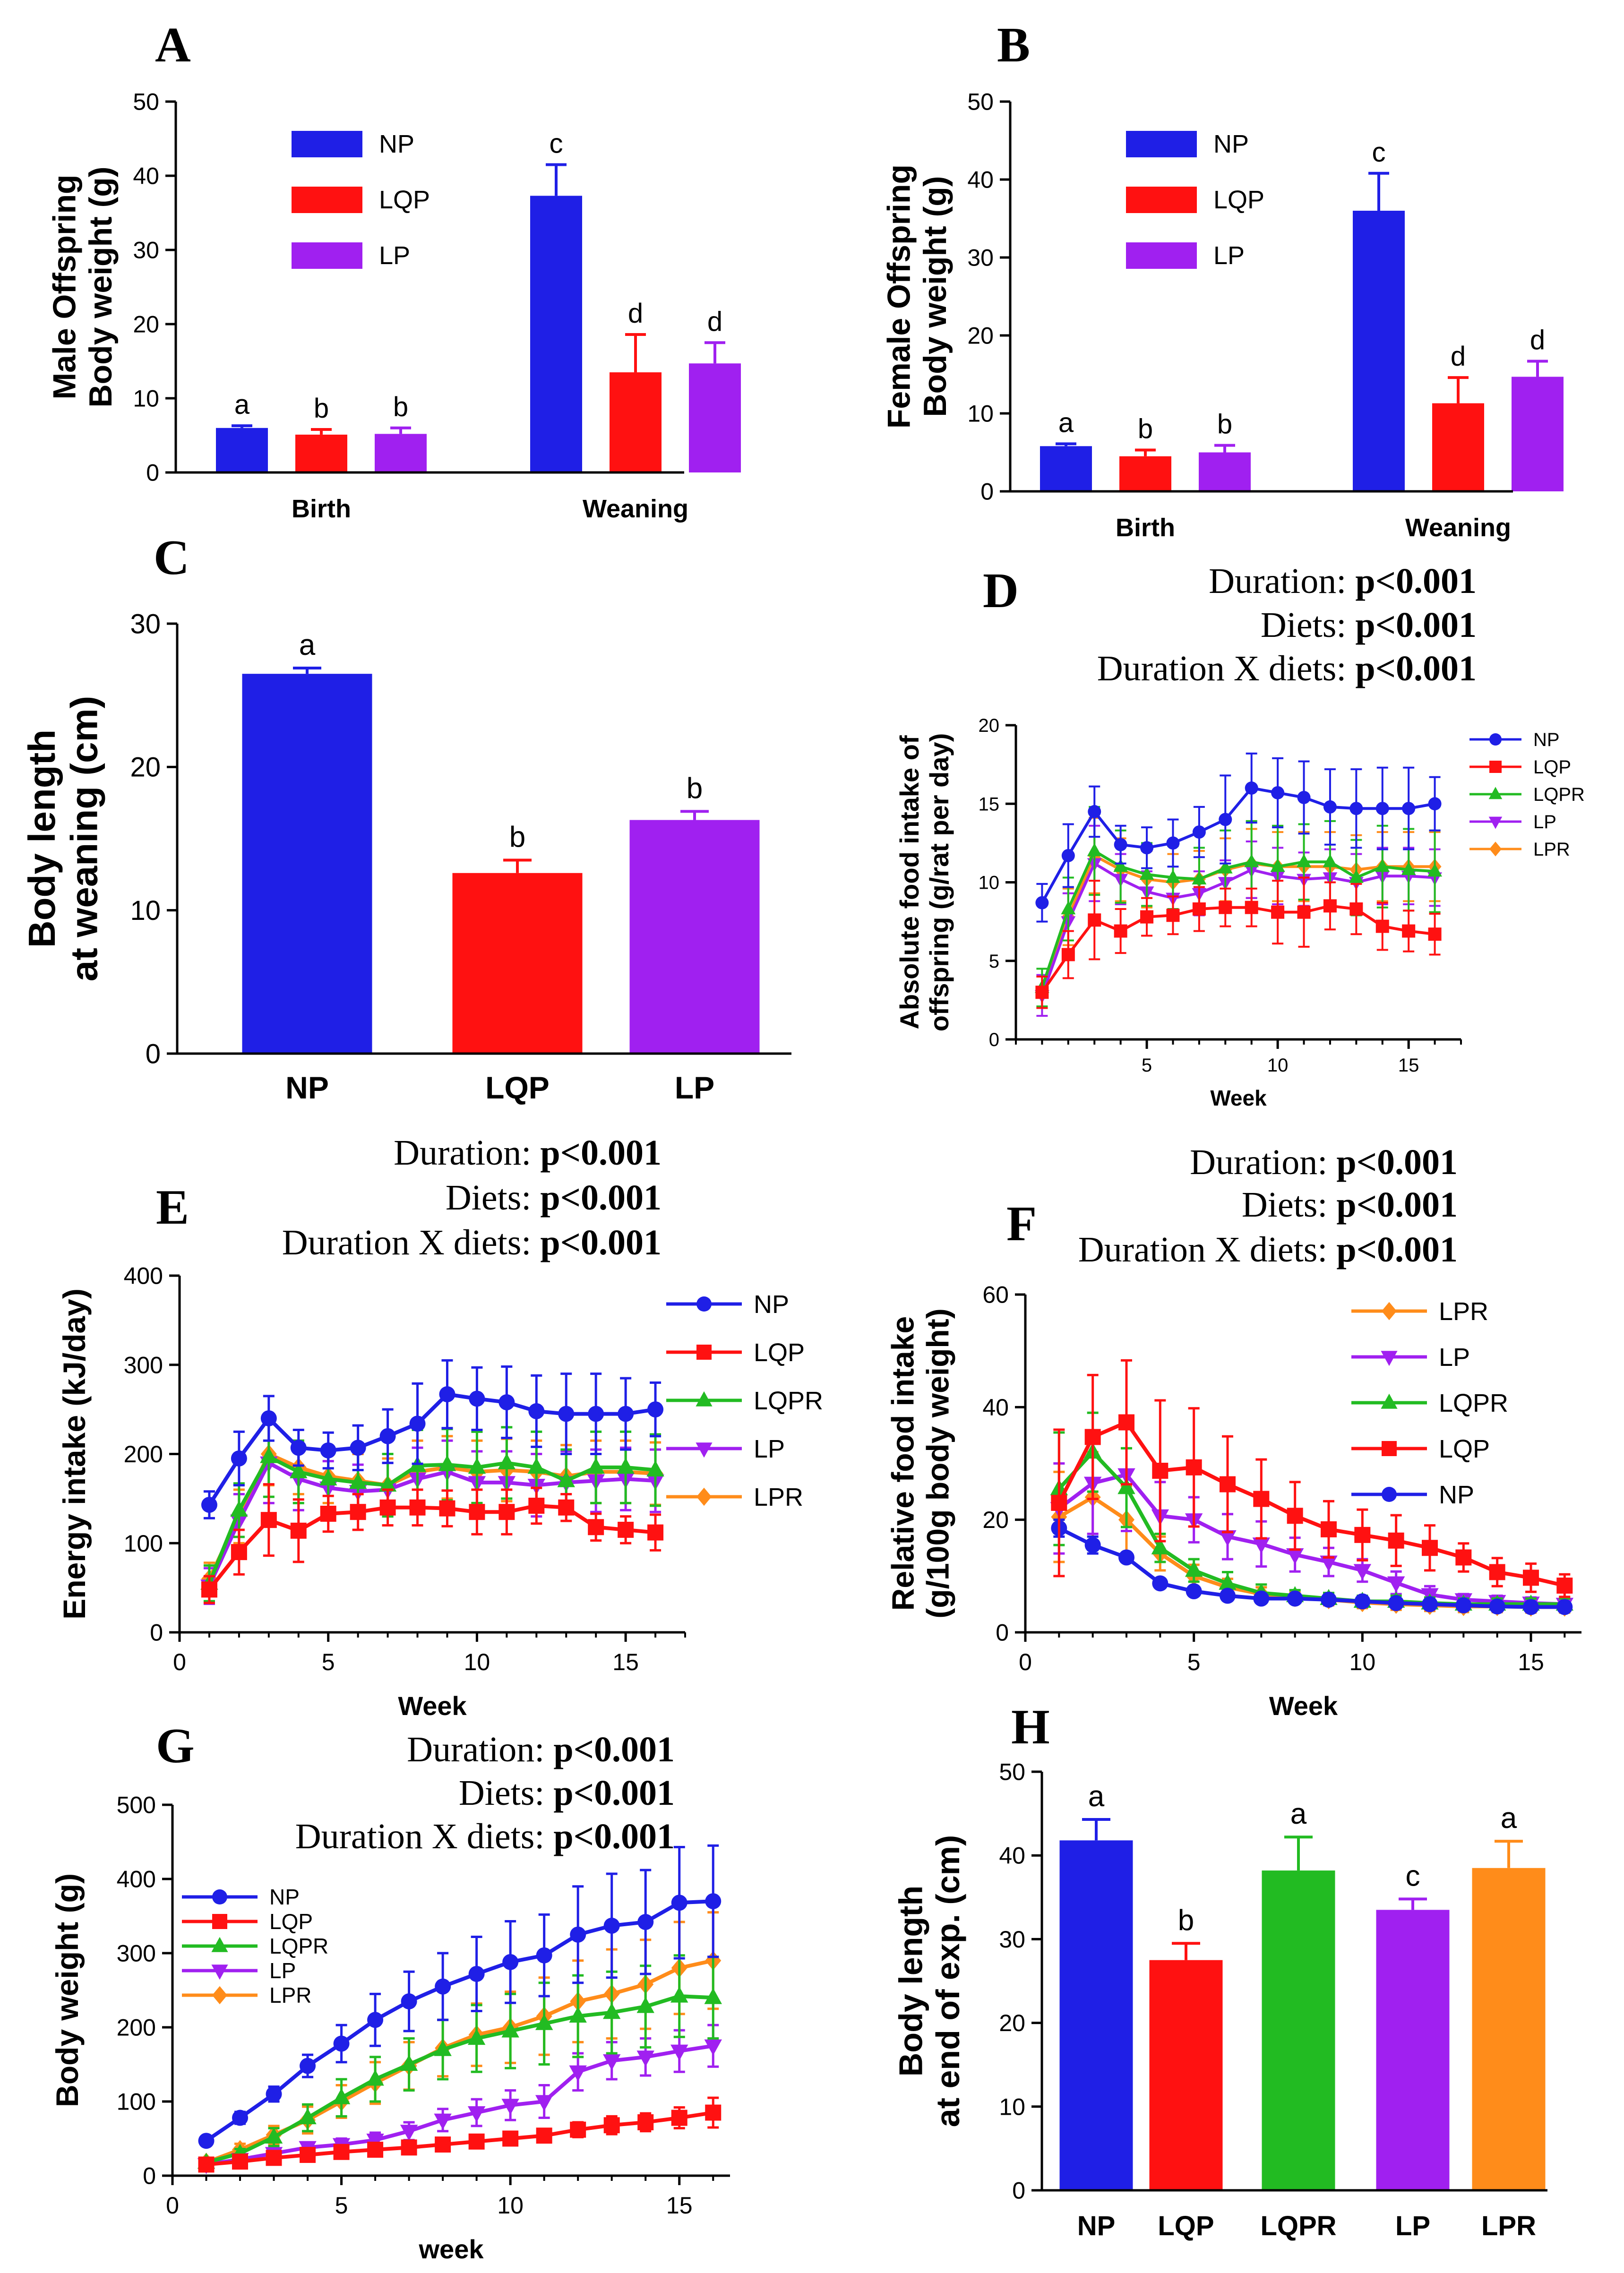 The height and width of the screenshot is (2273, 1624). What do you see at coordinates (145, 767) in the screenshot?
I see `y-tick-label: 20` at bounding box center [145, 767].